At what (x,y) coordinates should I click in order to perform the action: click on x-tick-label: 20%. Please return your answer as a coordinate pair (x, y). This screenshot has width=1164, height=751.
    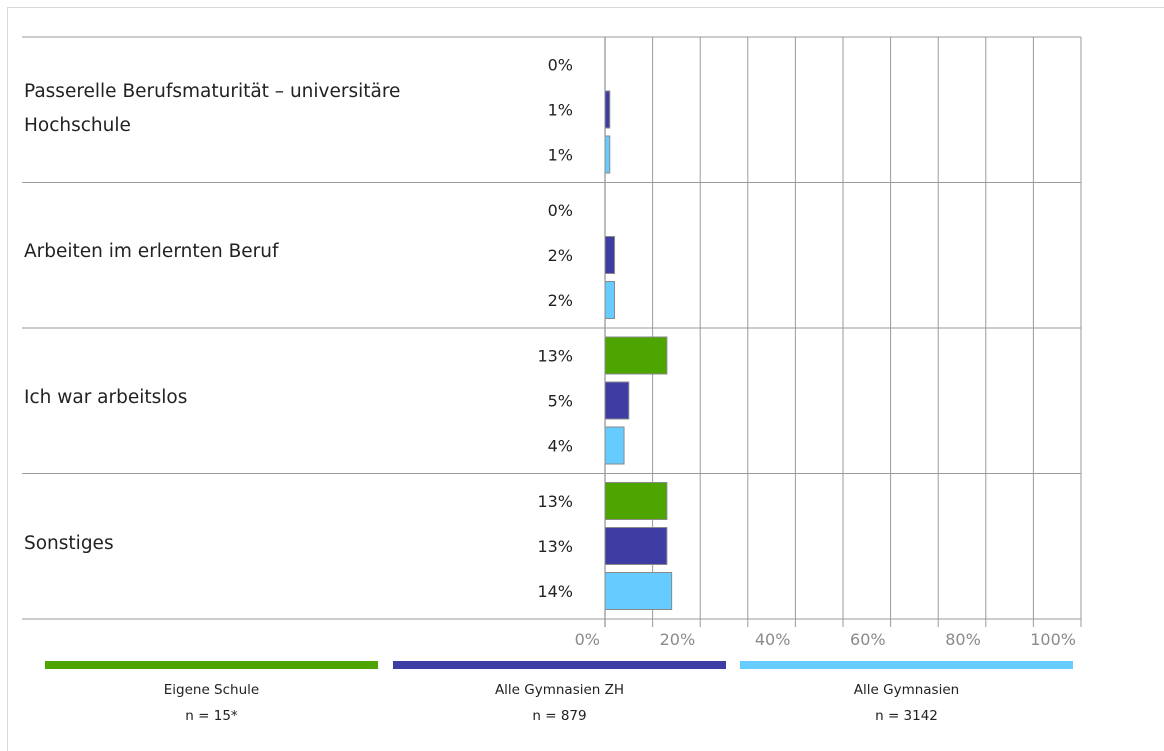
    Looking at the image, I should click on (678, 639).